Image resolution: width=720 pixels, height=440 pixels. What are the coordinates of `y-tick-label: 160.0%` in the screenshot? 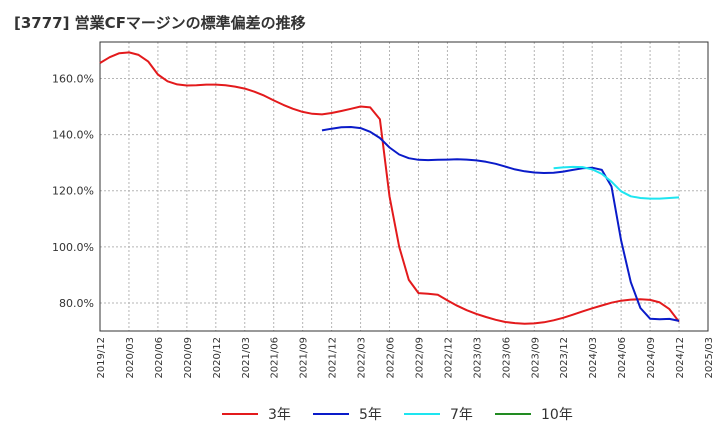 It's located at (73, 78).